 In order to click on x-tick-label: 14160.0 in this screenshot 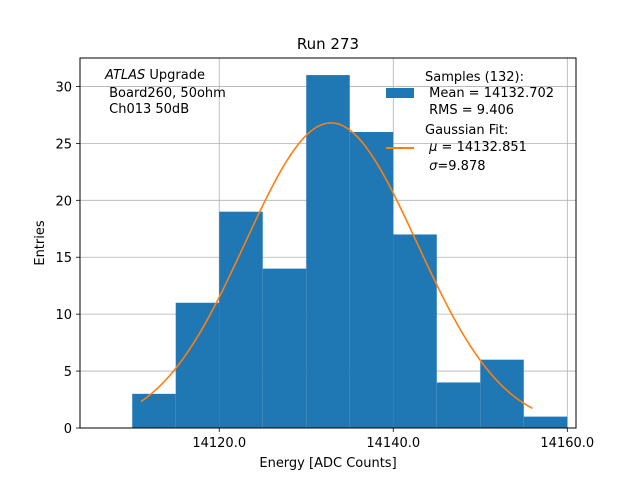, I will do `click(567, 443)`.